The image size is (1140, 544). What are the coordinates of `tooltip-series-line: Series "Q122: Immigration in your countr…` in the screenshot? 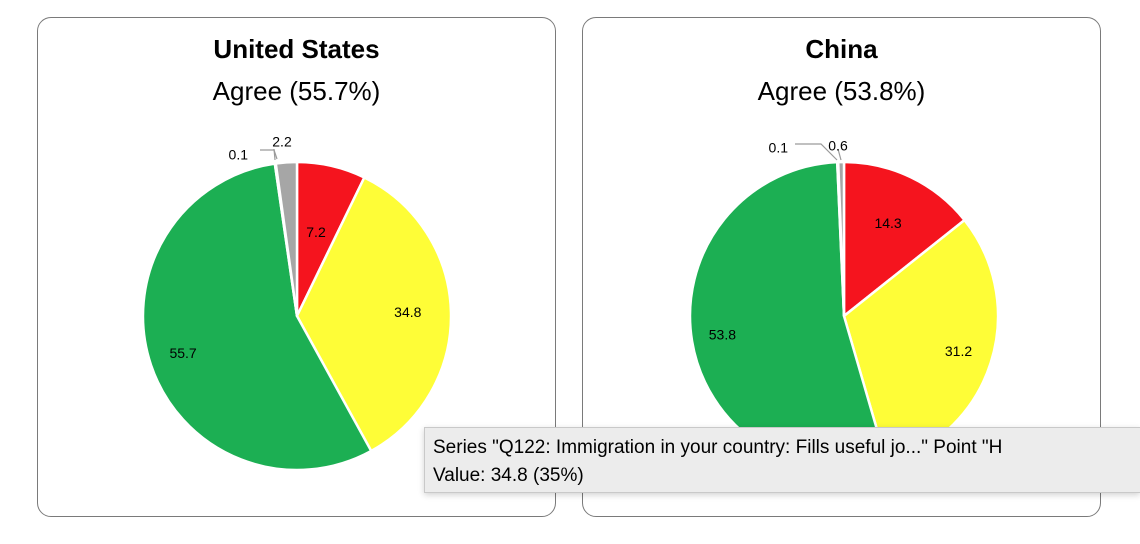 It's located at (718, 447).